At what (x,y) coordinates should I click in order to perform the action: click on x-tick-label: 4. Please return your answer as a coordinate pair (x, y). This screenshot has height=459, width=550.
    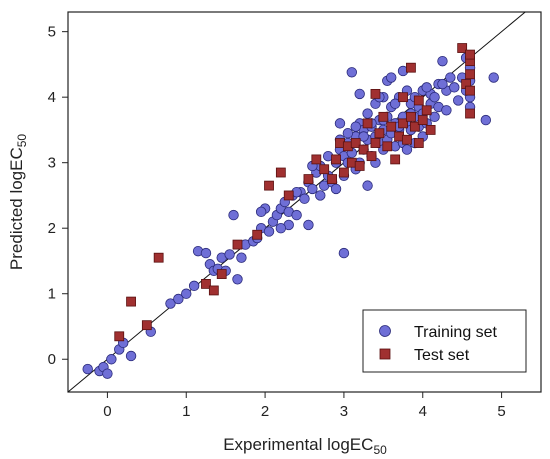
    Looking at the image, I should click on (423, 411).